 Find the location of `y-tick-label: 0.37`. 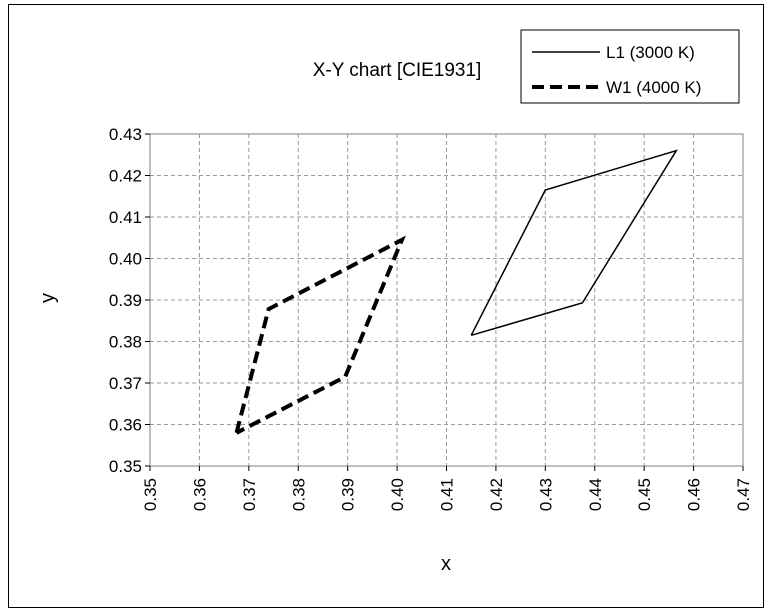

y-tick-label: 0.37 is located at coordinates (125, 383).